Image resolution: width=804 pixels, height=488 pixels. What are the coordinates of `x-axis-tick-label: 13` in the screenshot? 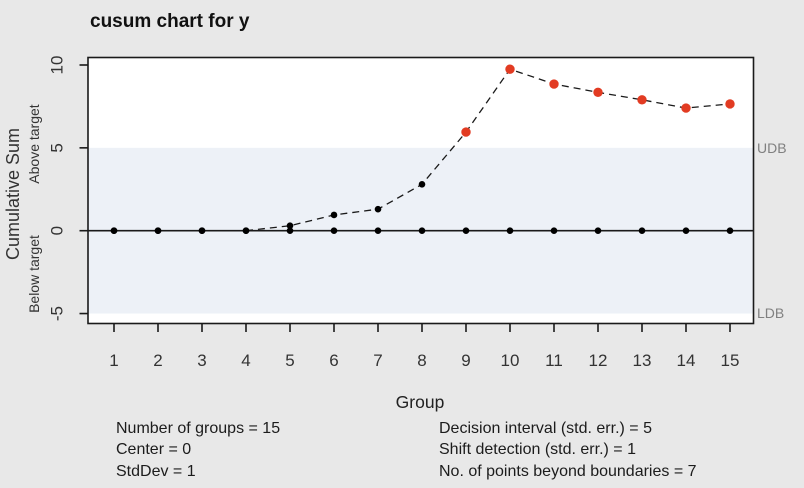 It's located at (642, 360).